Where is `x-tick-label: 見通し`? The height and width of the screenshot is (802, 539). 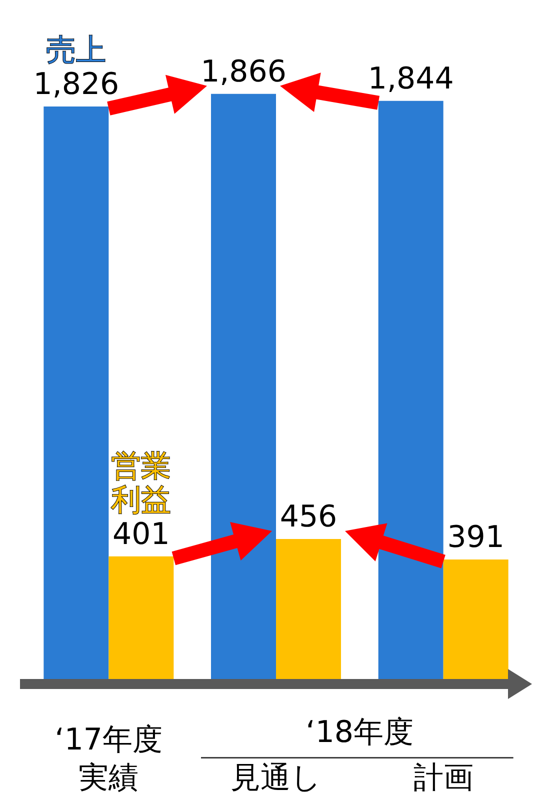 x-tick-label: 見通し is located at coordinates (276, 778).